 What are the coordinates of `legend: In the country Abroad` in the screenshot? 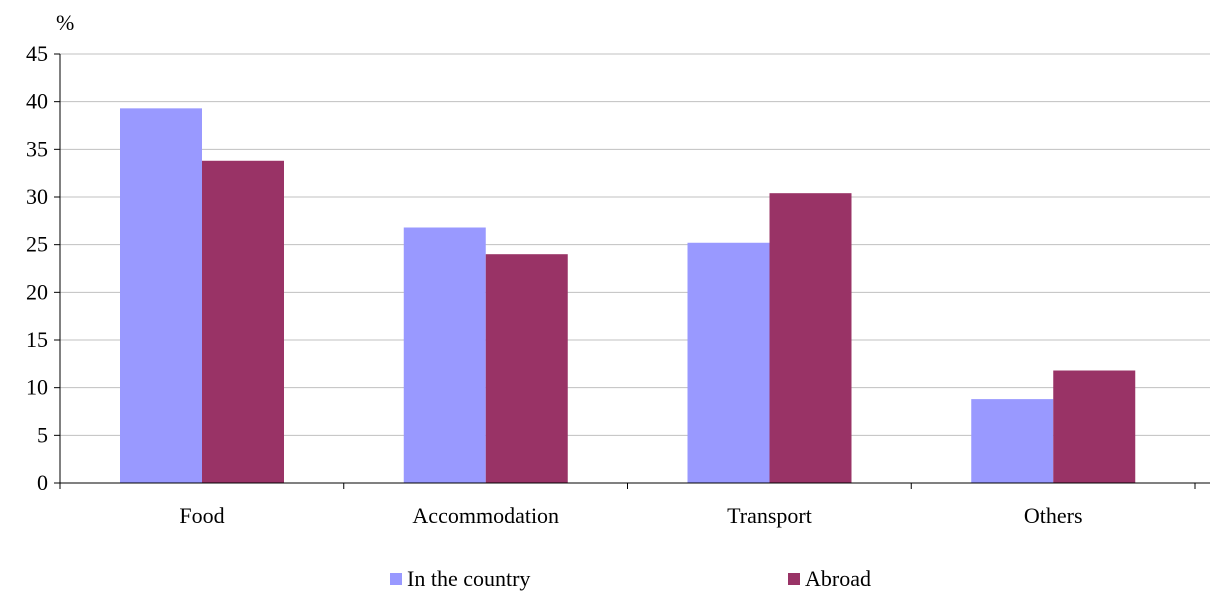 It's located at (605, 580).